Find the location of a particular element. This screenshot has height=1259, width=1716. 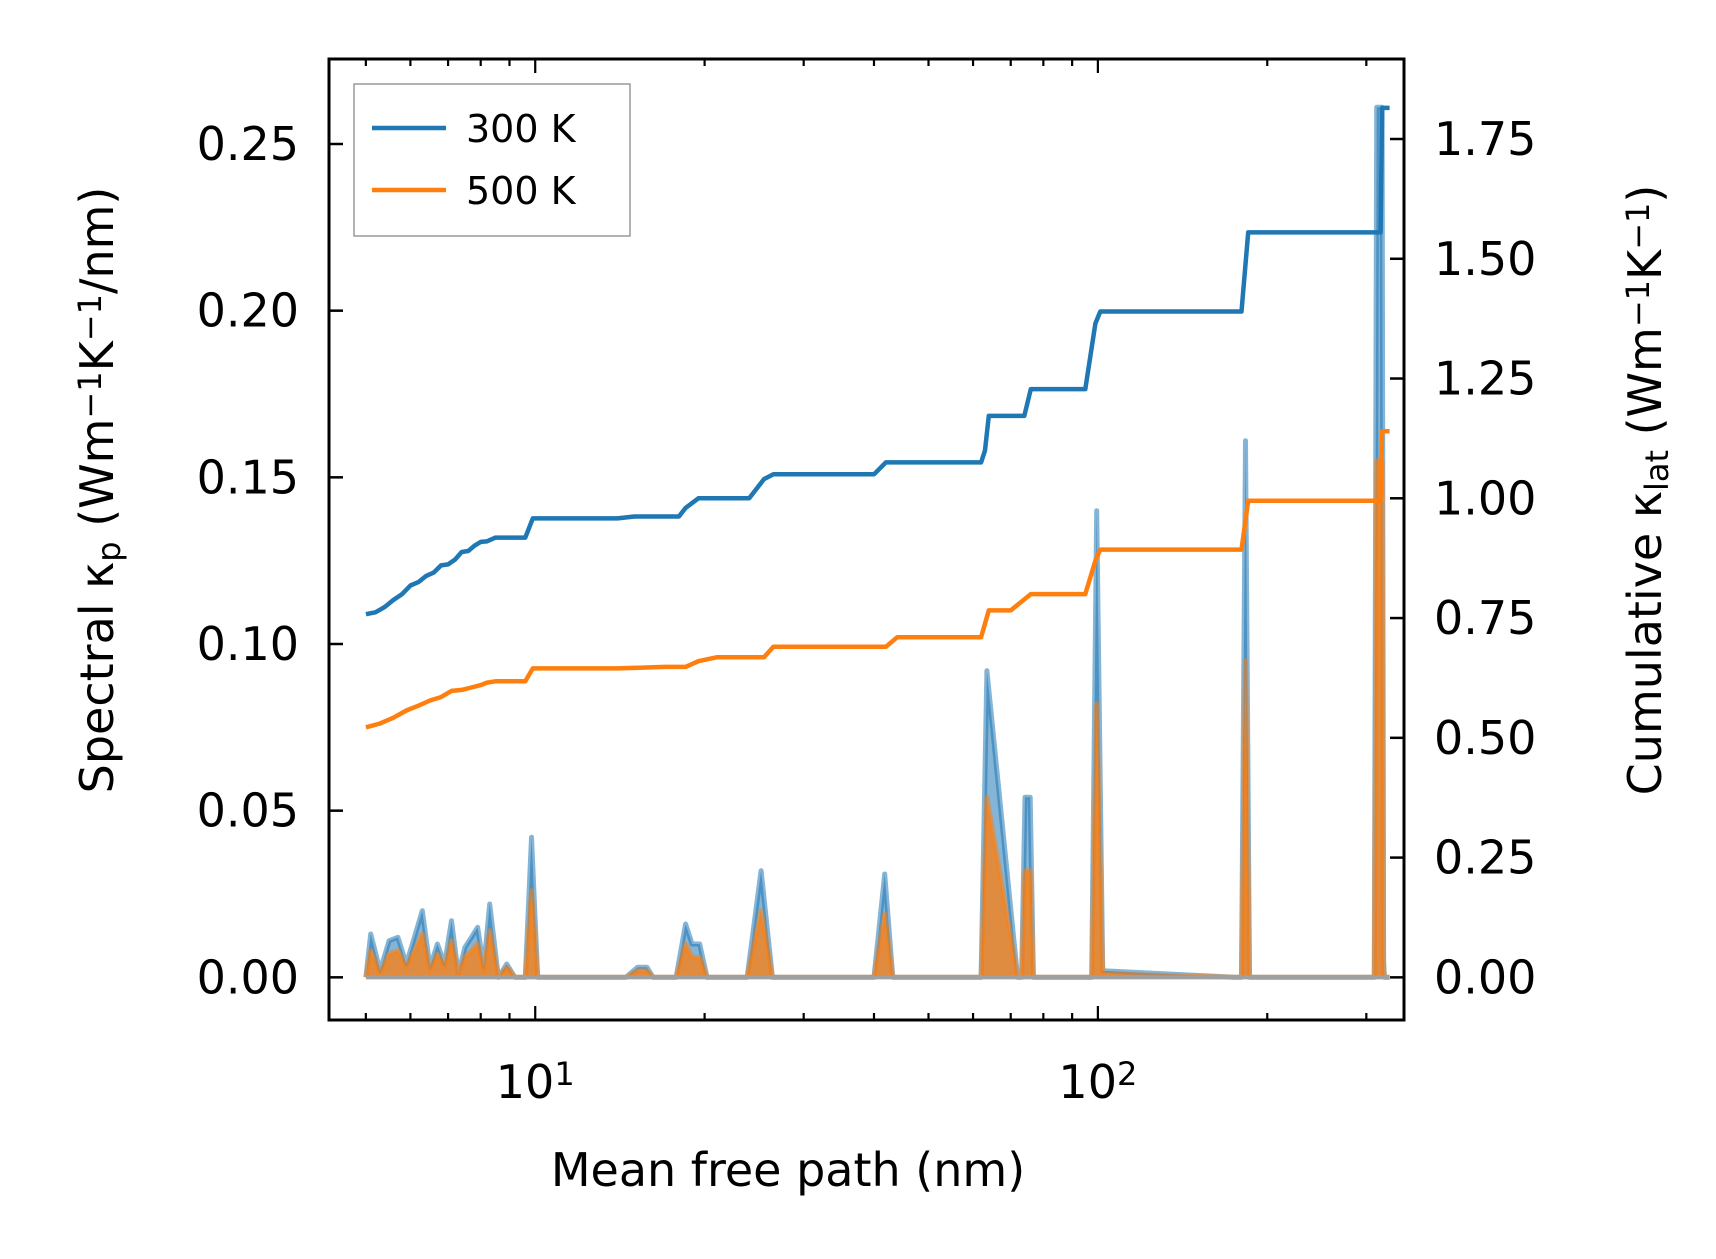

right-tick-label: 0.00 is located at coordinates (1485, 977).